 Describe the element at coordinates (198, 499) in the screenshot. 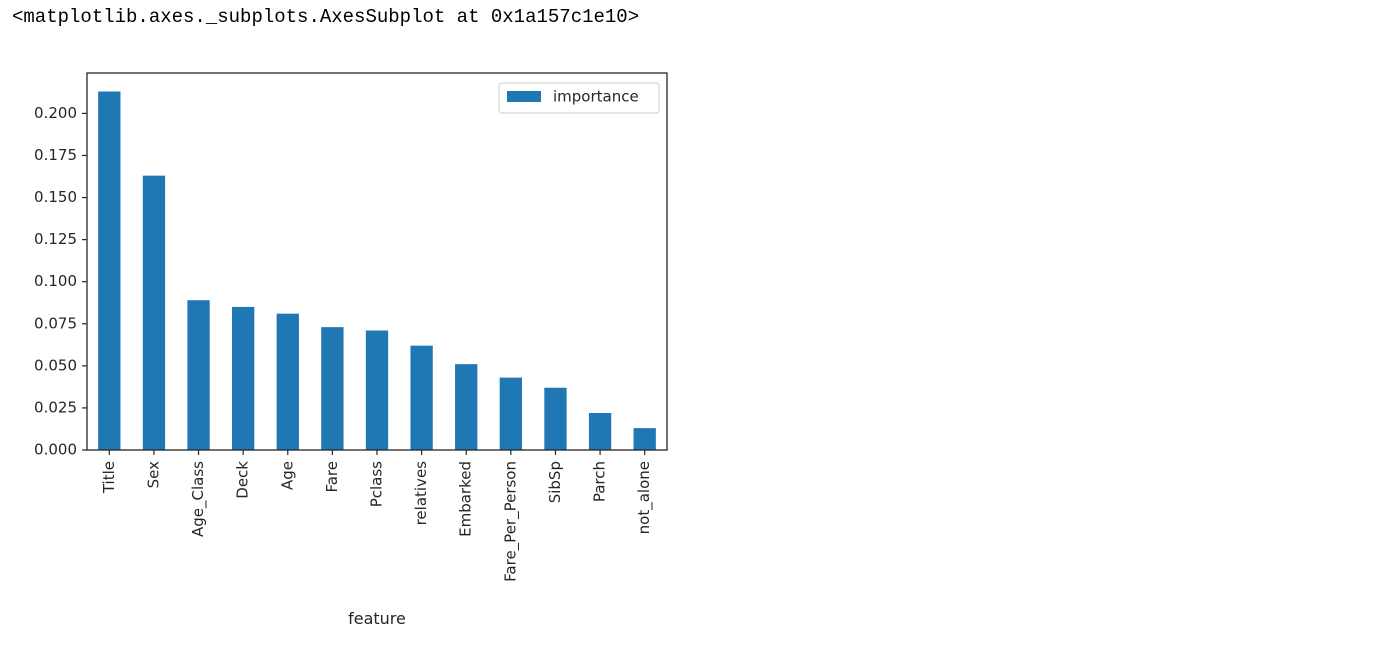

I see `x-tick-label: Age_Class` at that location.